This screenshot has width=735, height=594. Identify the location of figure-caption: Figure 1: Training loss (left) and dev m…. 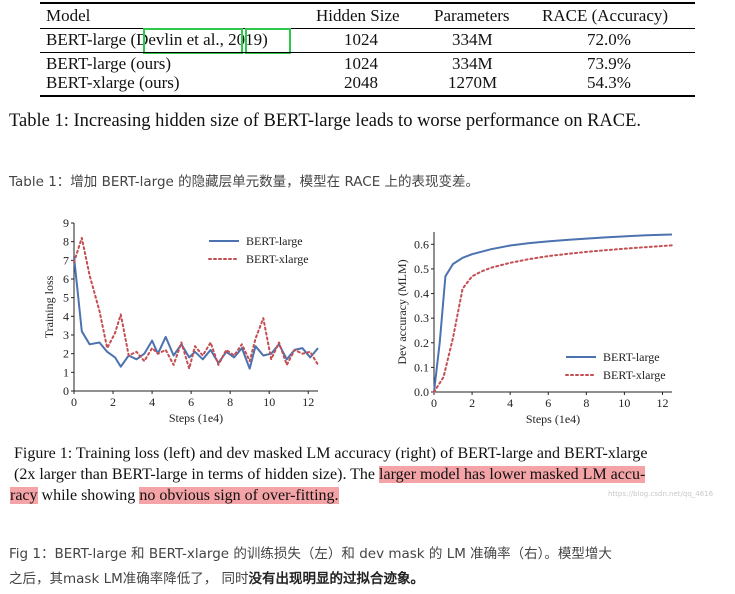
(367, 478).